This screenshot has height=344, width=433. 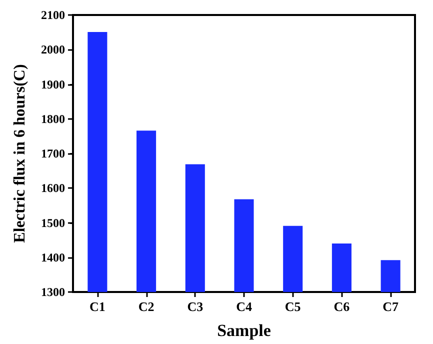 What do you see at coordinates (53, 292) in the screenshot?
I see `y-tick-label: 1300` at bounding box center [53, 292].